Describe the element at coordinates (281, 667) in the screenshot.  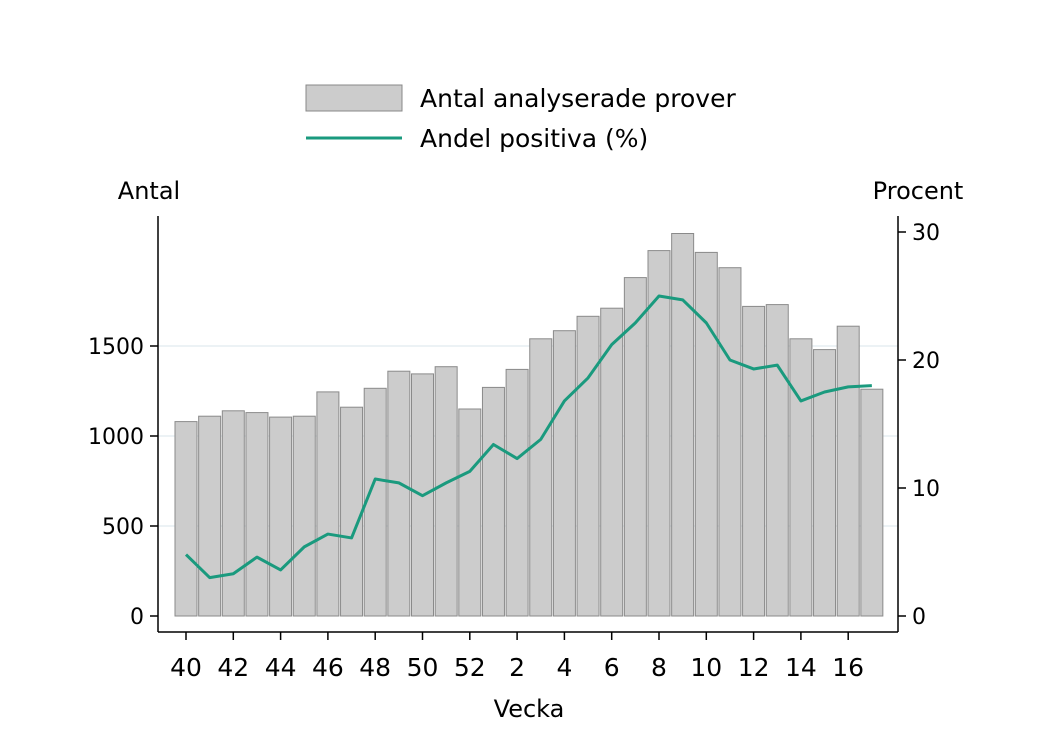
I see `x-tick-label: 44` at that location.